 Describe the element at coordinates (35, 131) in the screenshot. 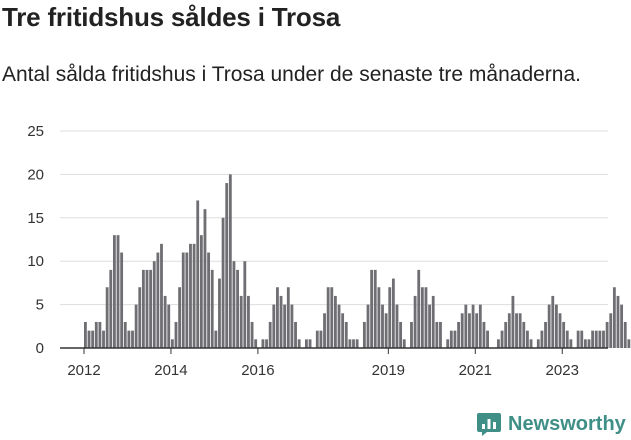

I see `y-tick-label: 25` at that location.